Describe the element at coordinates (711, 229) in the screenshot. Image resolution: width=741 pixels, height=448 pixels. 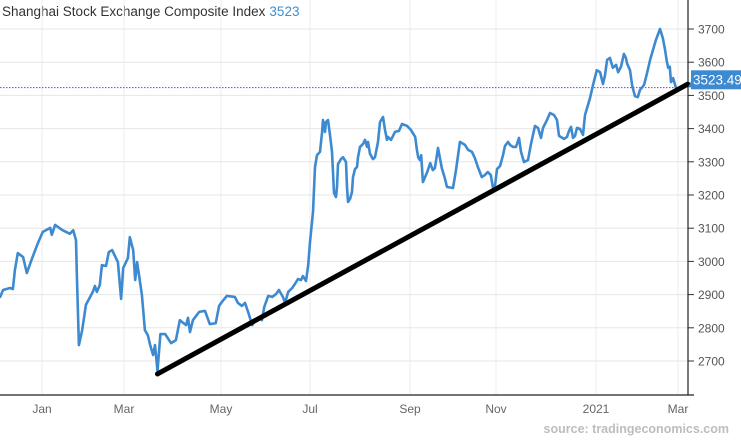
I see `y-tick-label: 3100` at that location.